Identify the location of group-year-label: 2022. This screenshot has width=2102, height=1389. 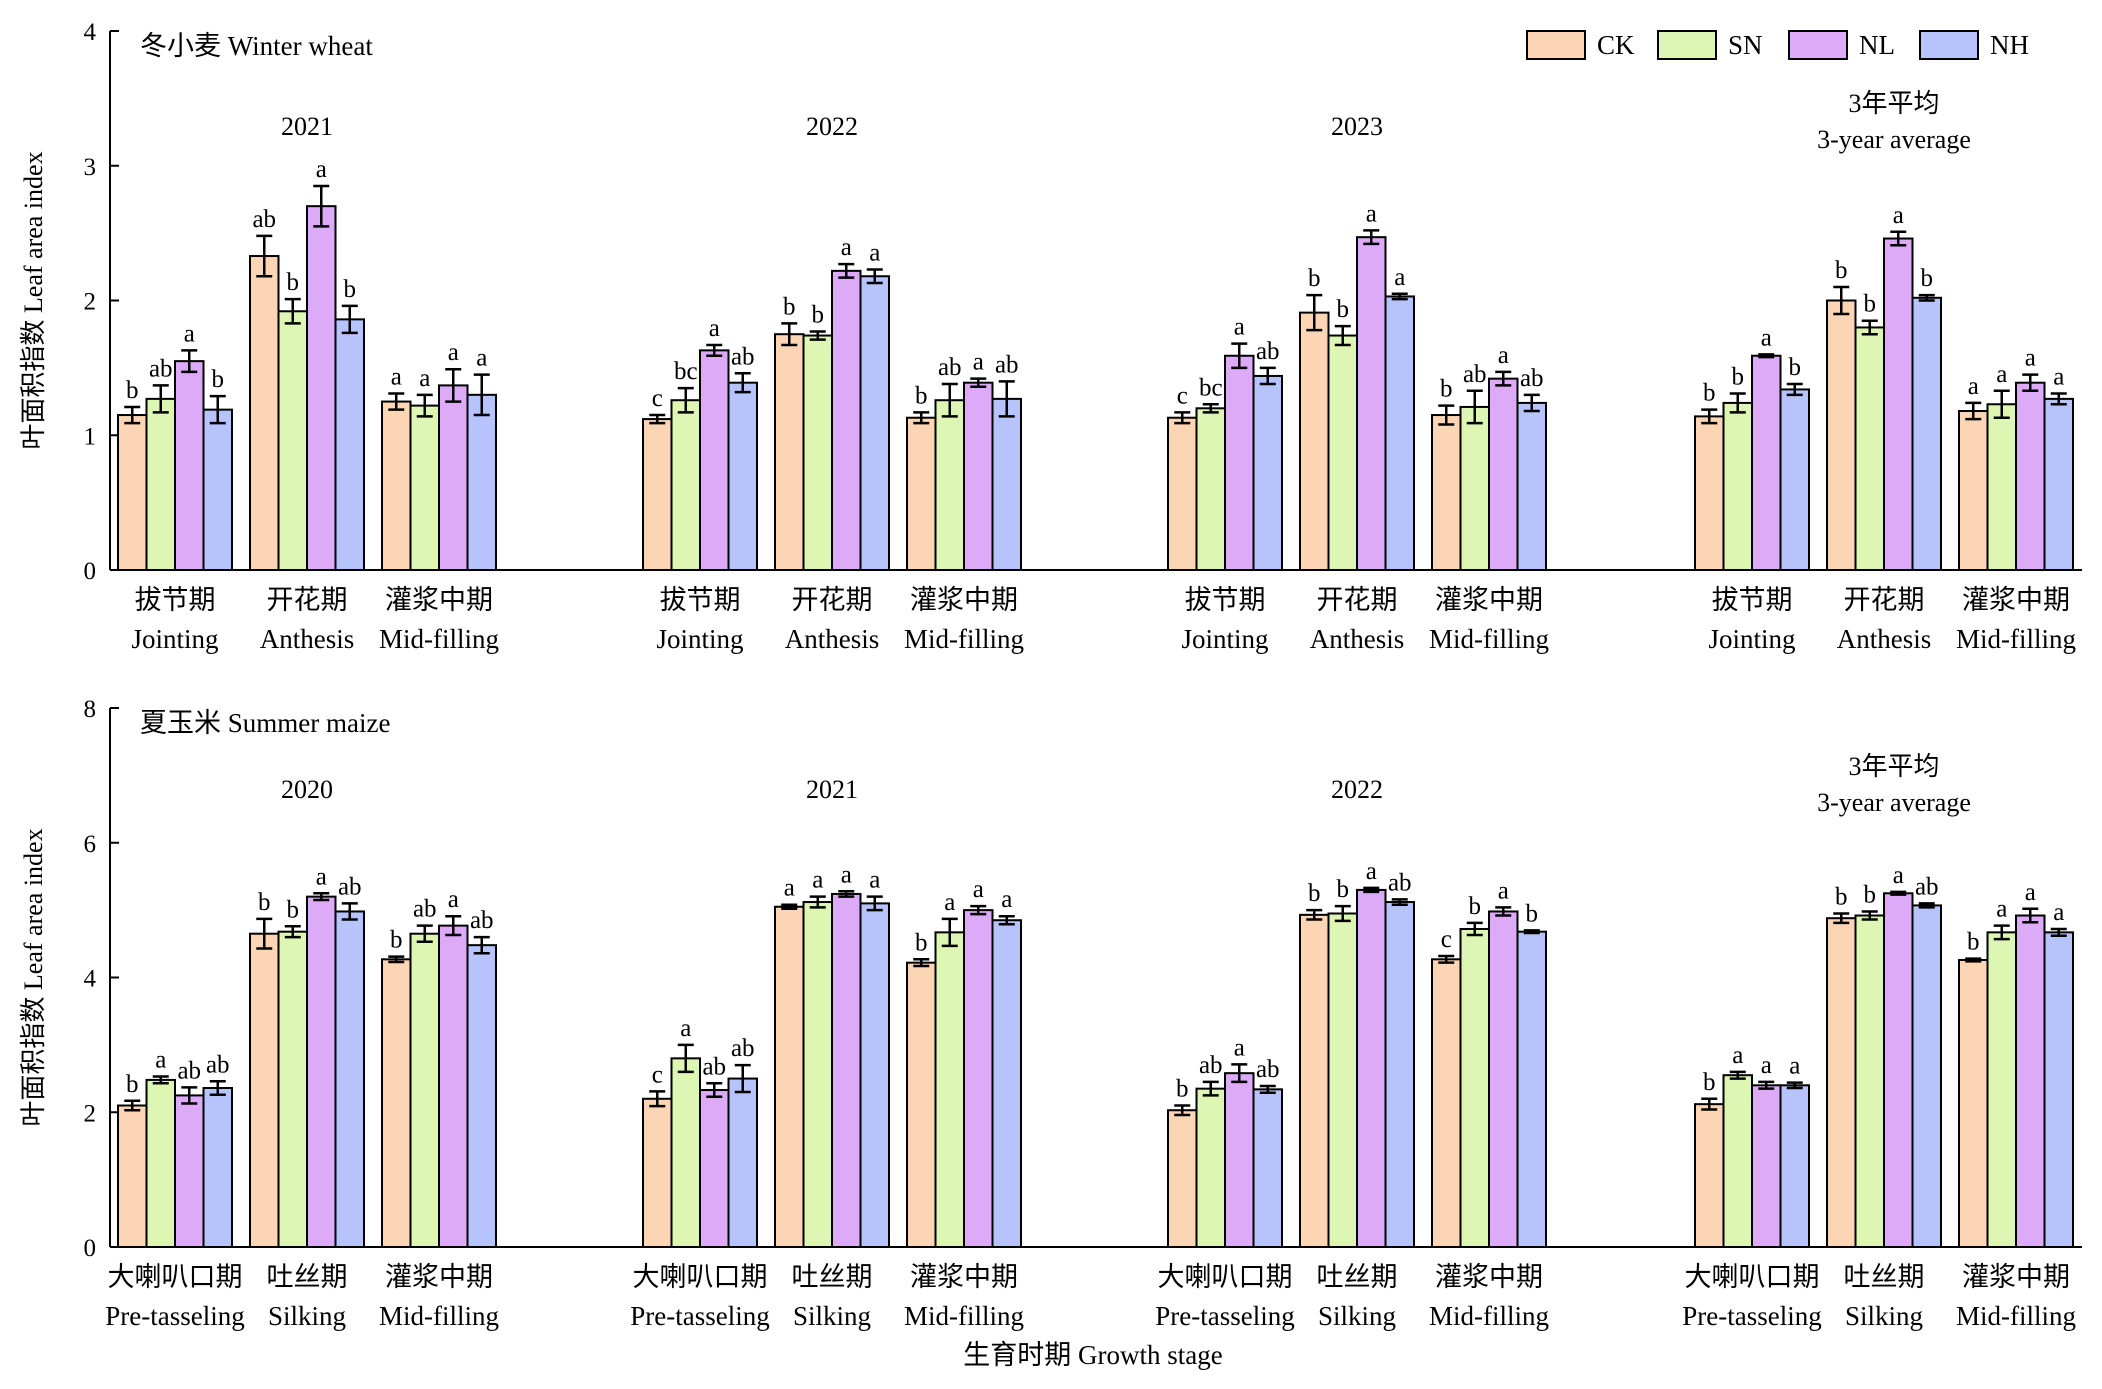
(1357, 789).